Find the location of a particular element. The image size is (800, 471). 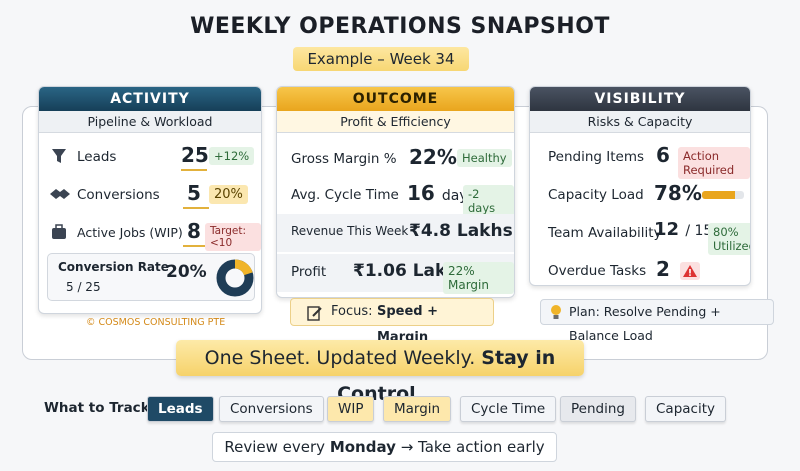

badge: Target: <10 is located at coordinates (233, 237).